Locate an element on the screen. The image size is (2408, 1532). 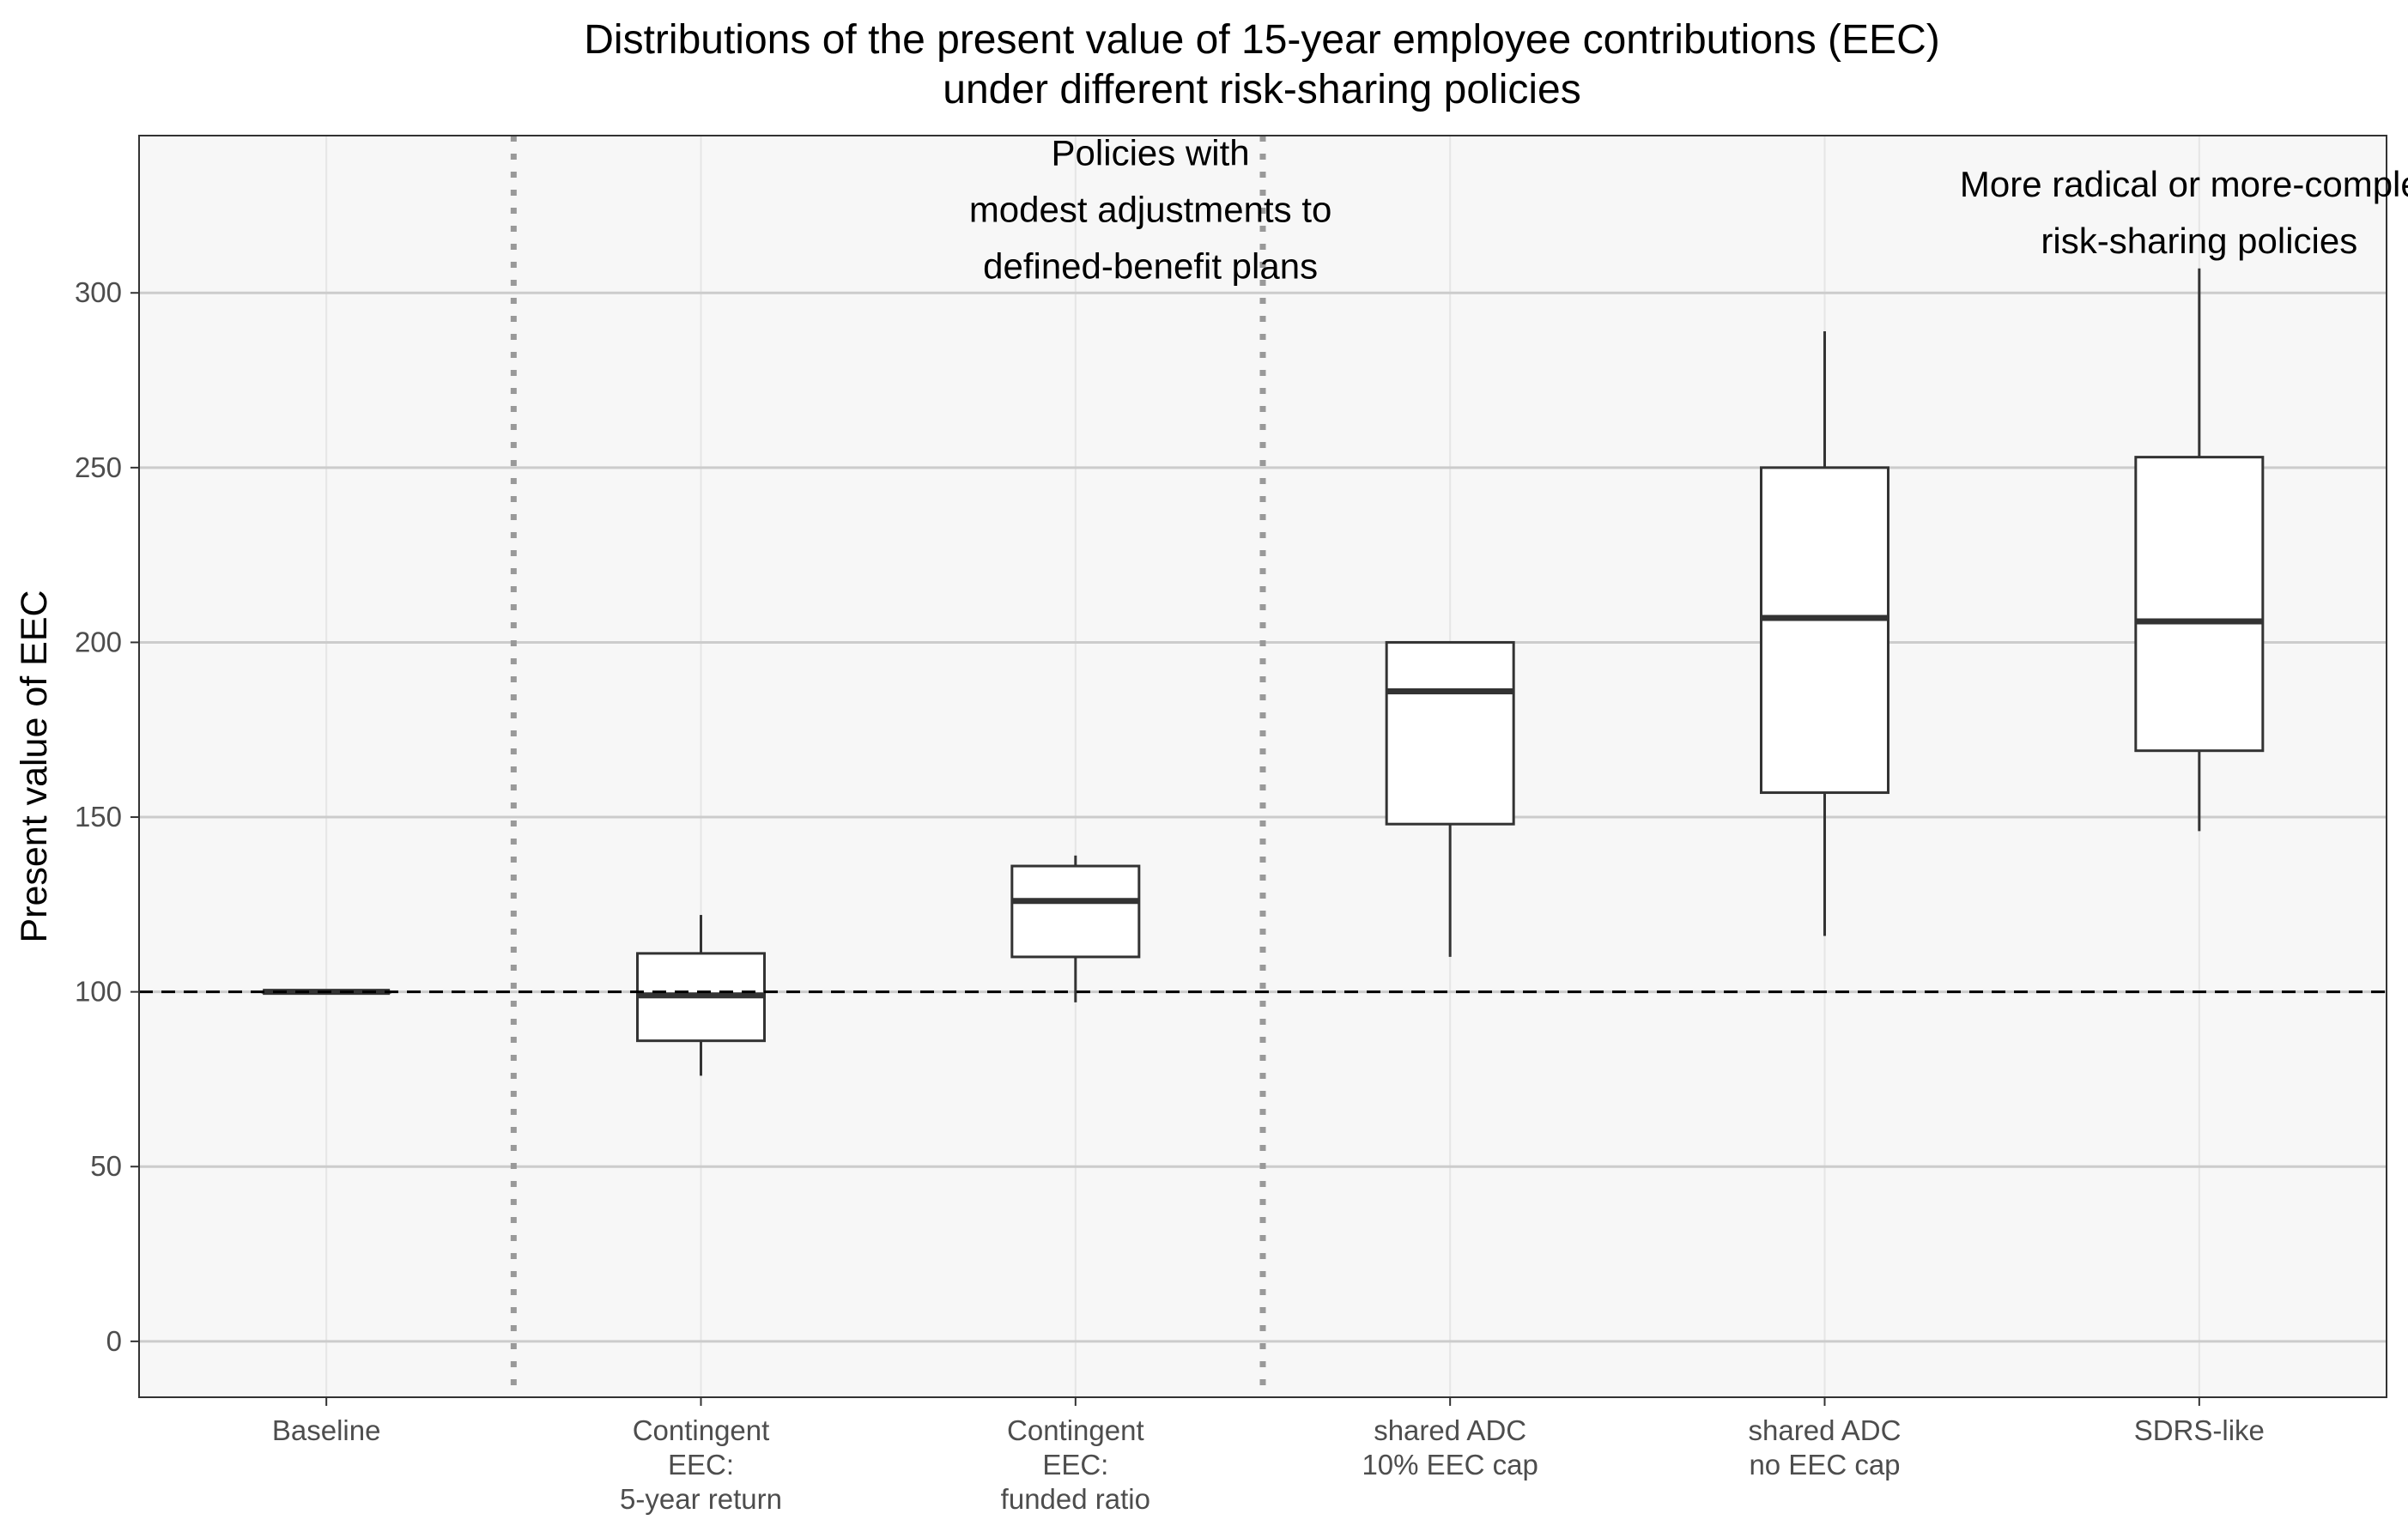
y-tick-label: 0 is located at coordinates (114, 1341).